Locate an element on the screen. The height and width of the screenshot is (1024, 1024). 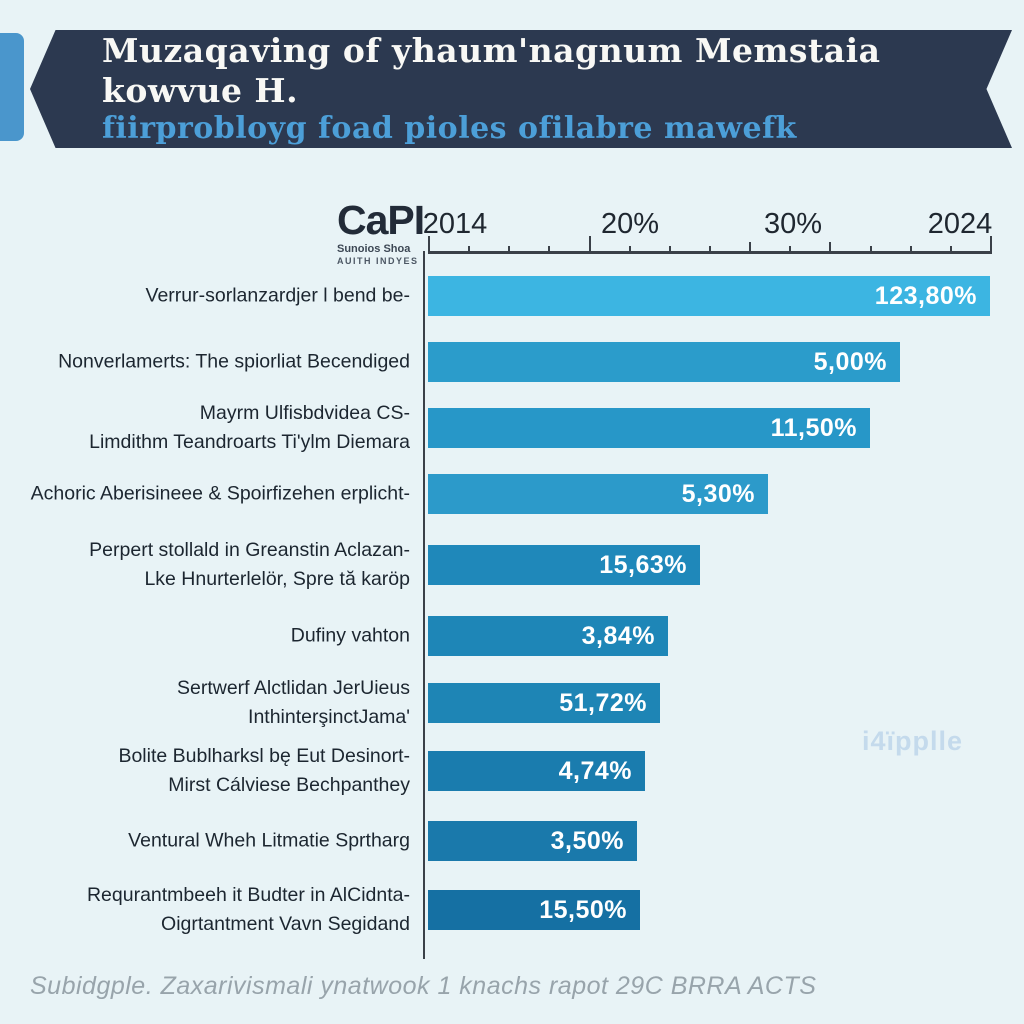
bar-row: Dufiny vahton 3,84% is located at coordinates (512, 636).